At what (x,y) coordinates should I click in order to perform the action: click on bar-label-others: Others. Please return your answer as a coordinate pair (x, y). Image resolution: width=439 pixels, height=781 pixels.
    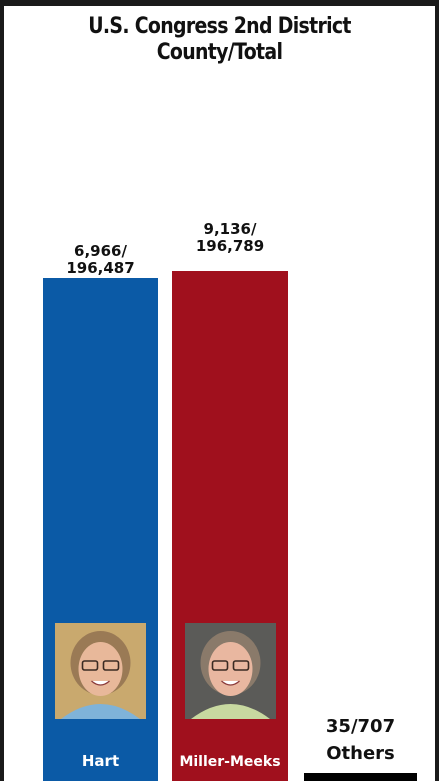
    Looking at the image, I should click on (360, 753).